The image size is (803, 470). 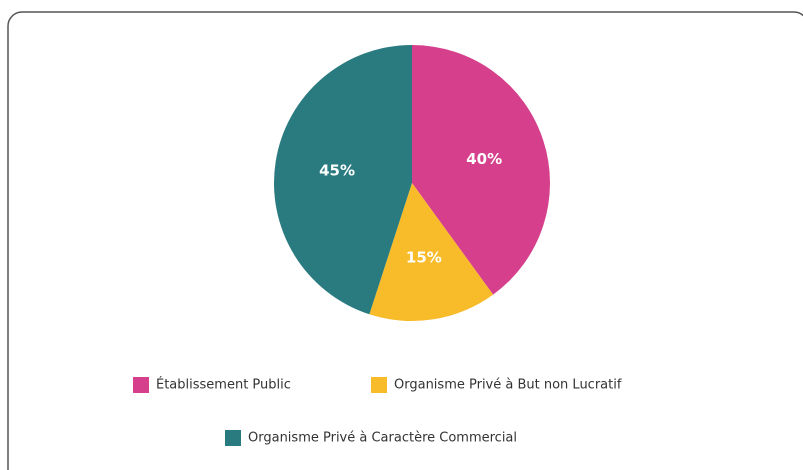 What do you see at coordinates (223, 385) in the screenshot?
I see `legend-label: Établissement Public` at bounding box center [223, 385].